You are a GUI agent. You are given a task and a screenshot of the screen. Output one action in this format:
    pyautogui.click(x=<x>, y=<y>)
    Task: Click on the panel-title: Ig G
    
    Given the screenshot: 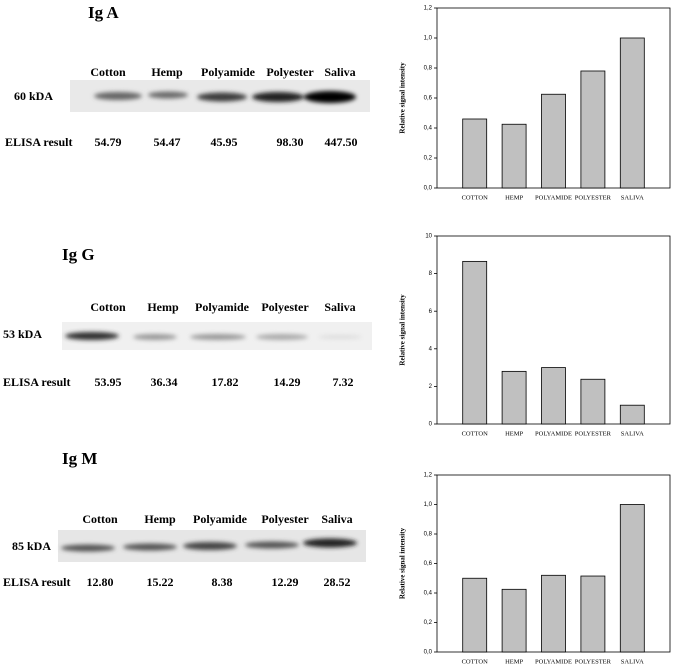 What is the action you would take?
    pyautogui.click(x=78, y=254)
    